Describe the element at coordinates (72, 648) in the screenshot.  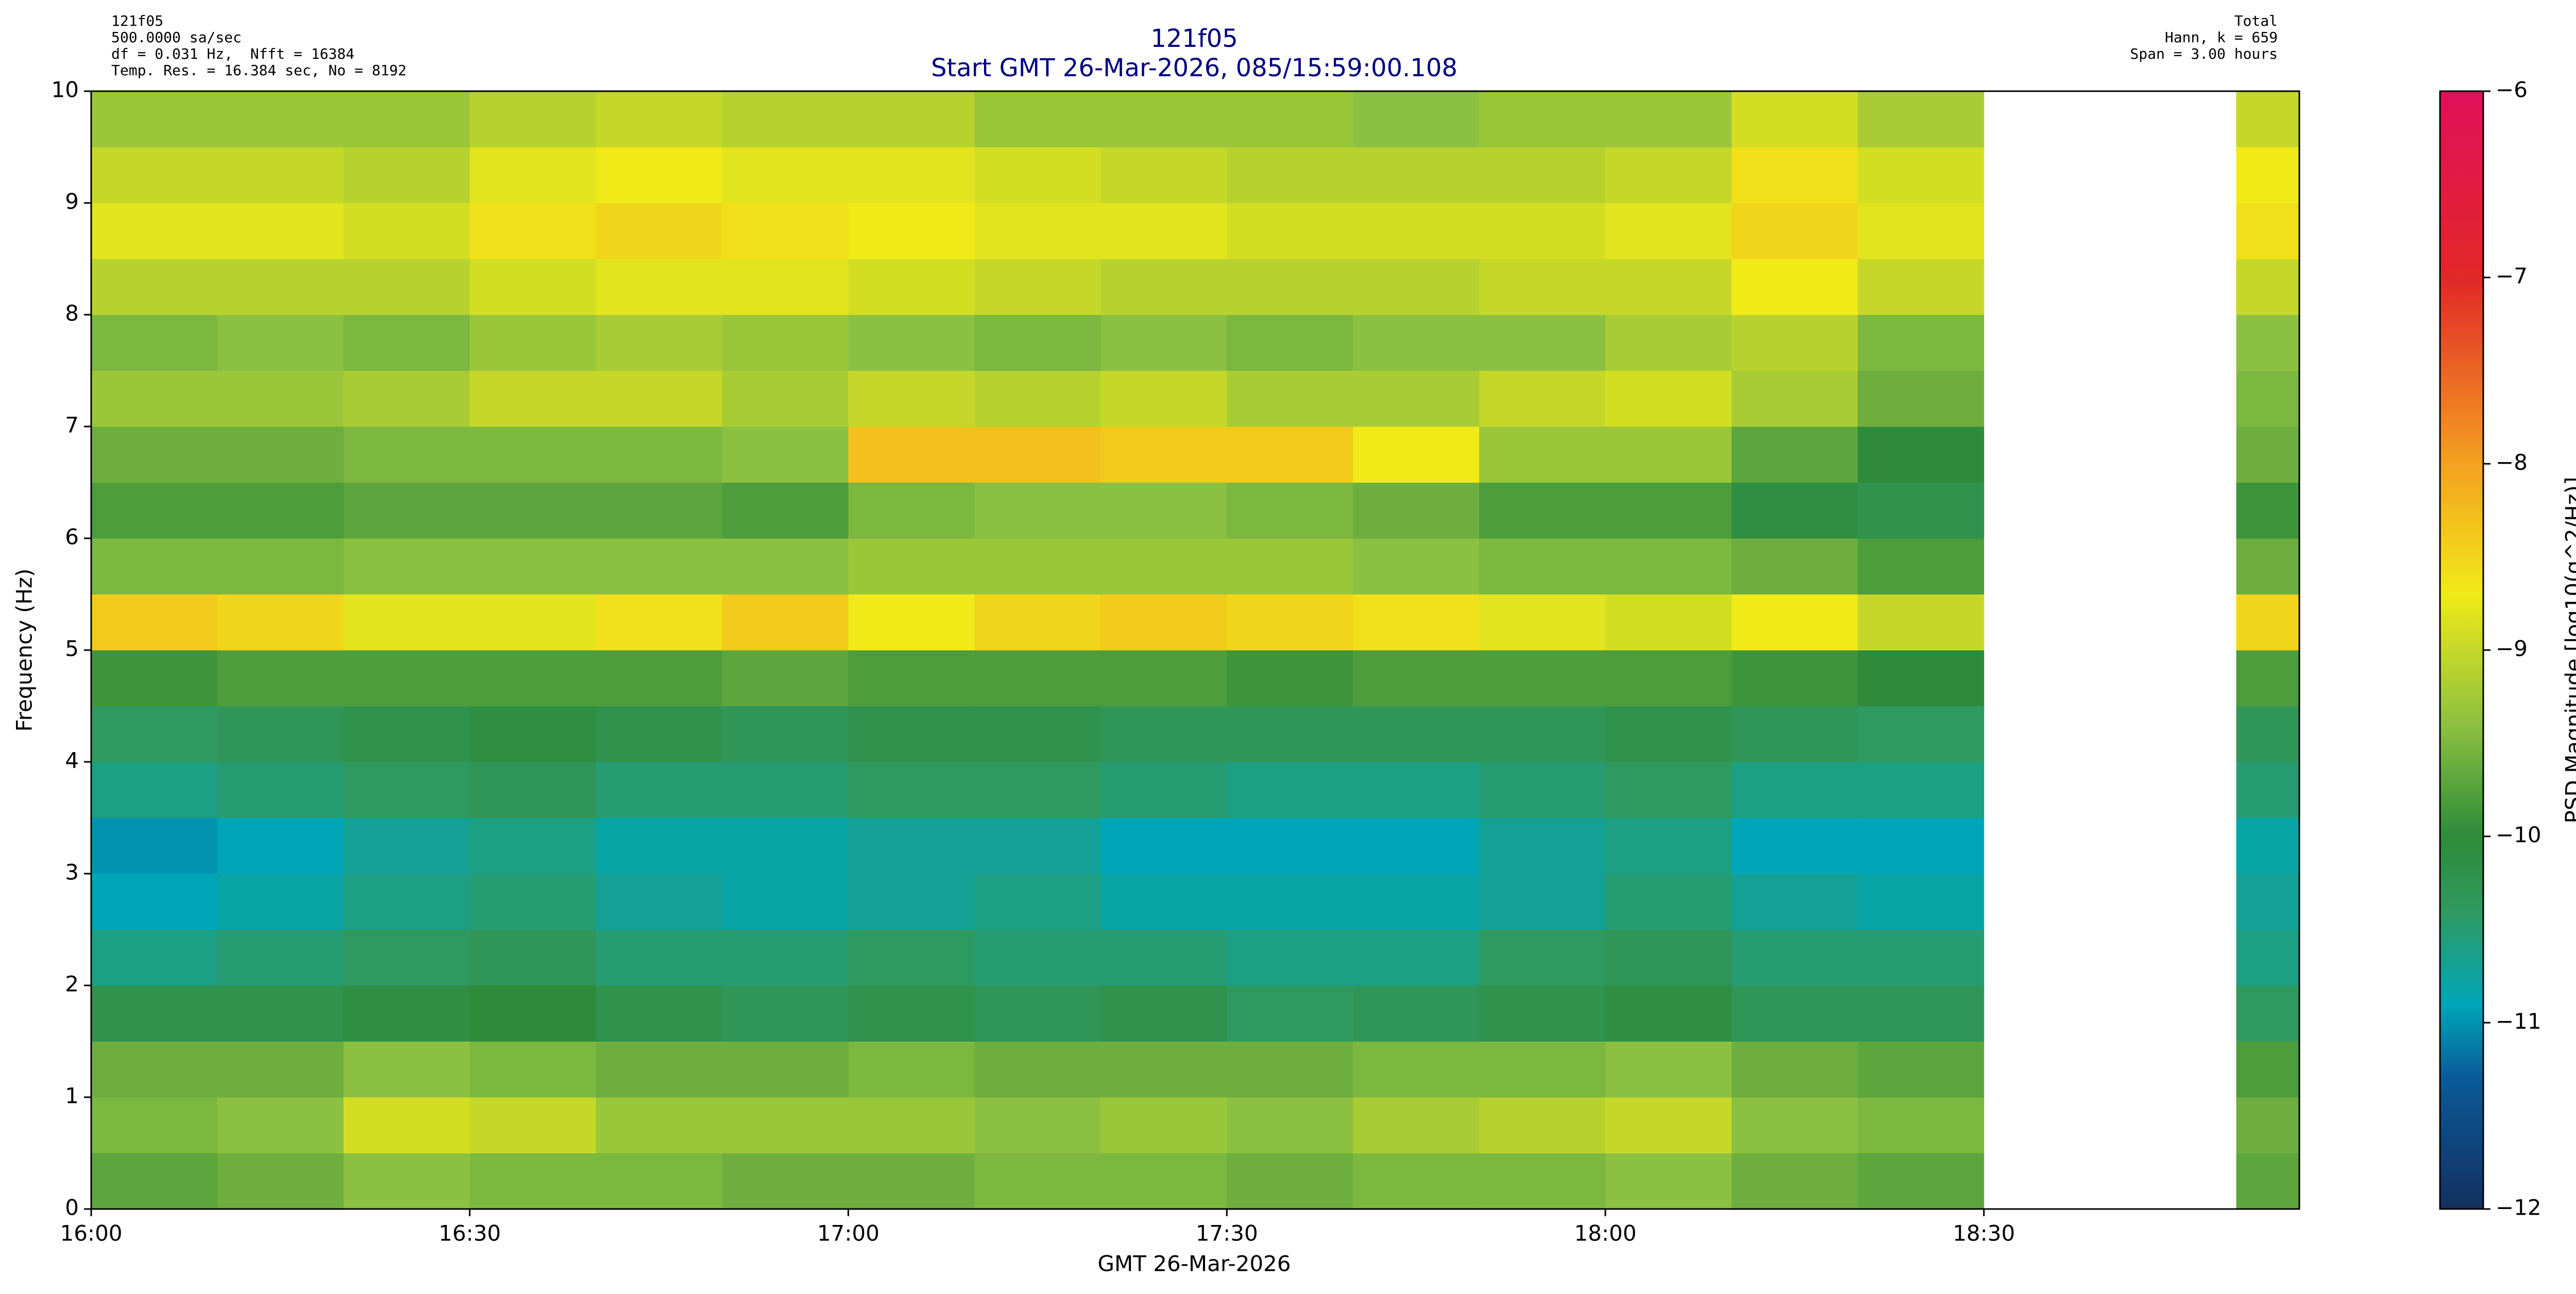
I see `y-tick-label: 5` at that location.